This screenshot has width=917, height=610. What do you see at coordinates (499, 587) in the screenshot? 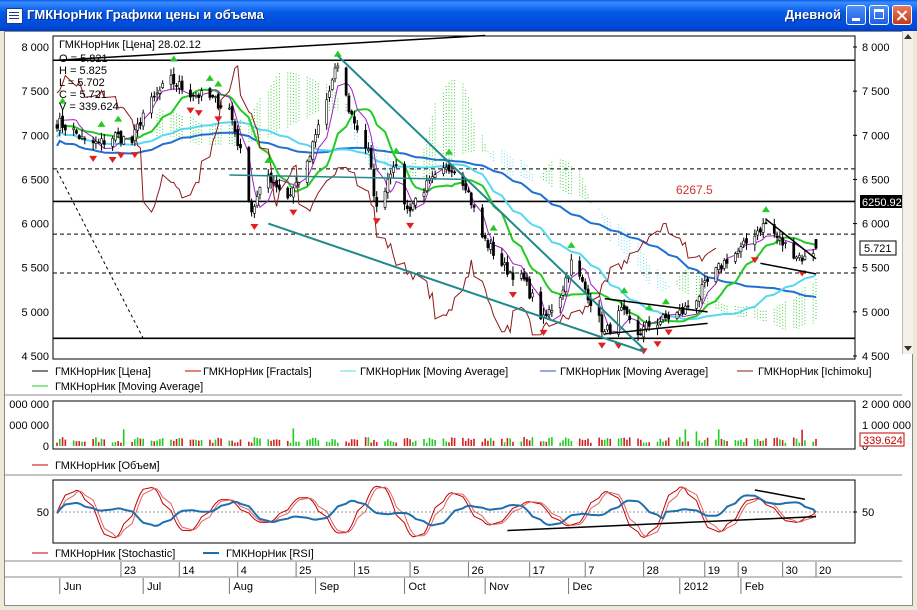
I see `month-tick-label: Nov` at bounding box center [499, 587].